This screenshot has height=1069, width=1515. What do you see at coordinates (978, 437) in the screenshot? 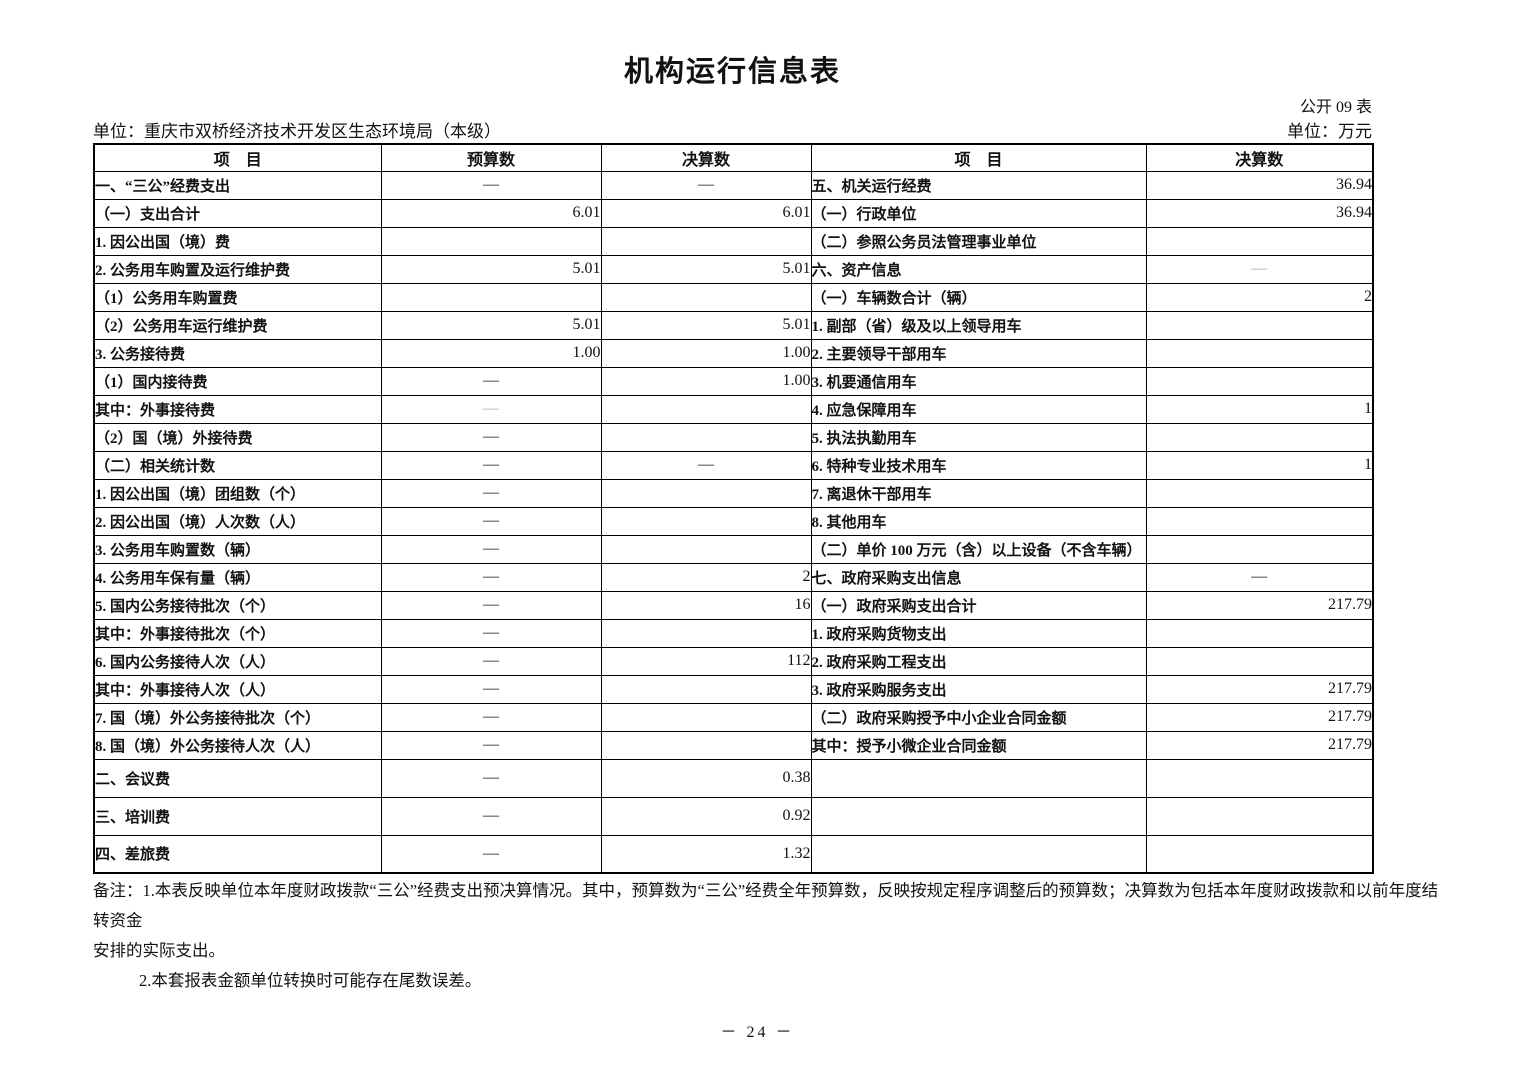
I see `row-label-right: 5. 执法执勤用车` at bounding box center [978, 437].